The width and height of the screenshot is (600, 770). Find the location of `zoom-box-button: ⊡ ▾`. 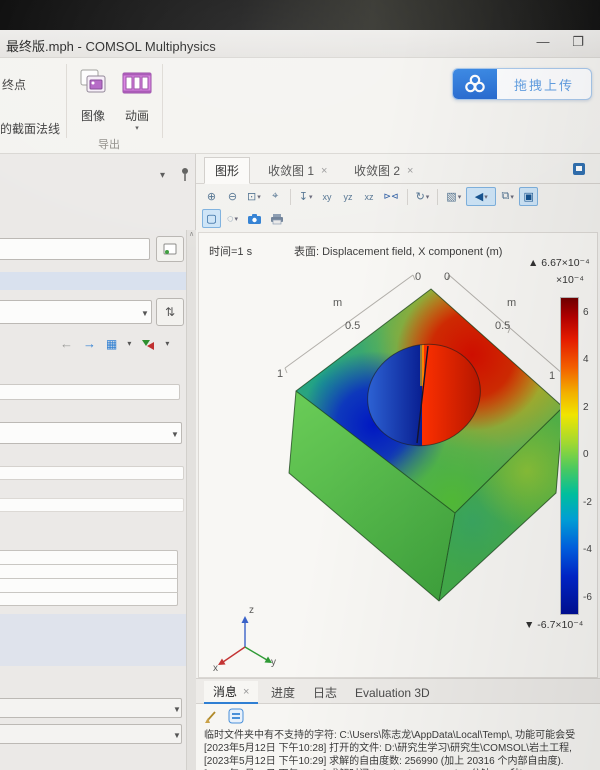

zoom-box-button: ⊡ ▾ is located at coordinates (254, 197).